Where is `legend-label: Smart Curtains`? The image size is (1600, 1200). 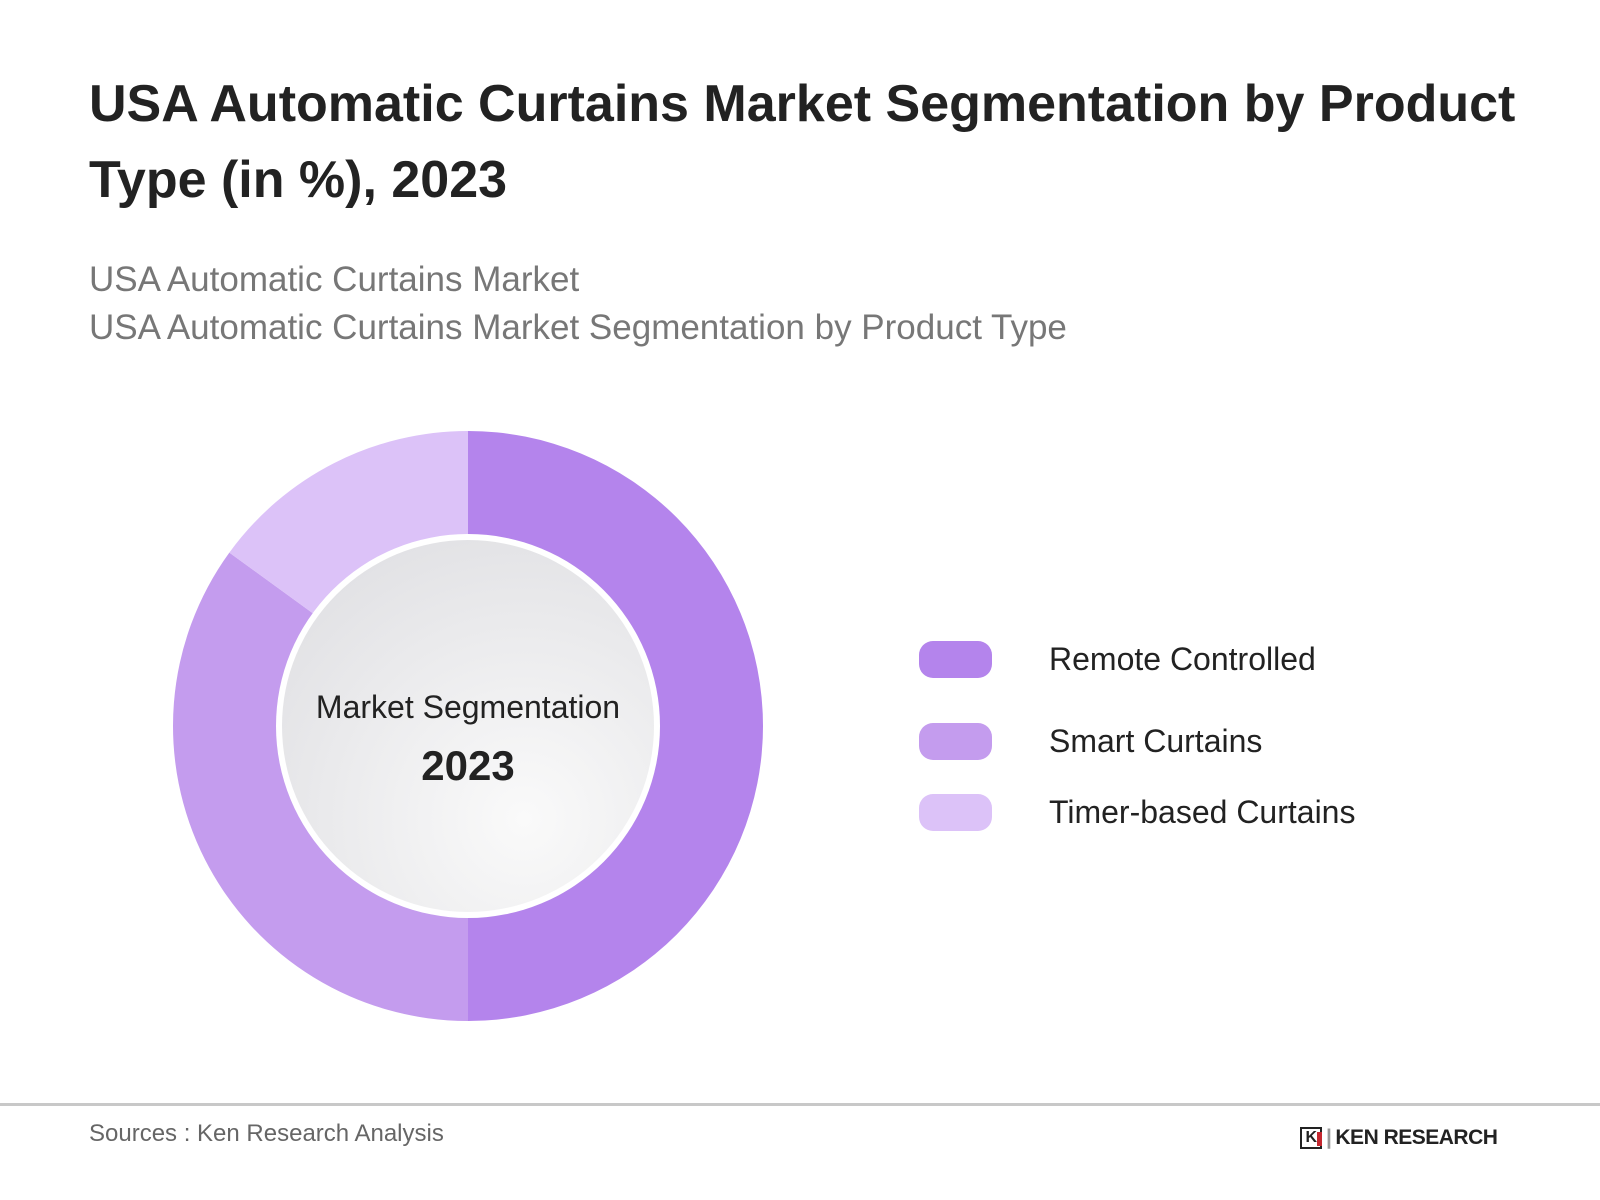 legend-label: Smart Curtains is located at coordinates (1156, 740).